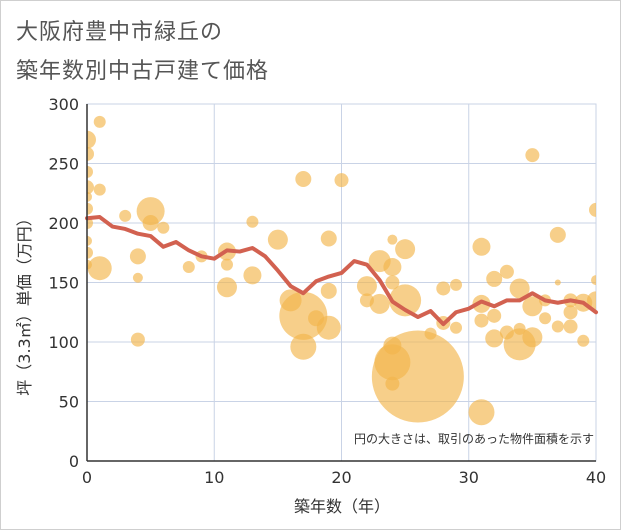 The image size is (621, 530). I want to click on x-tick-label: 20, so click(341, 477).